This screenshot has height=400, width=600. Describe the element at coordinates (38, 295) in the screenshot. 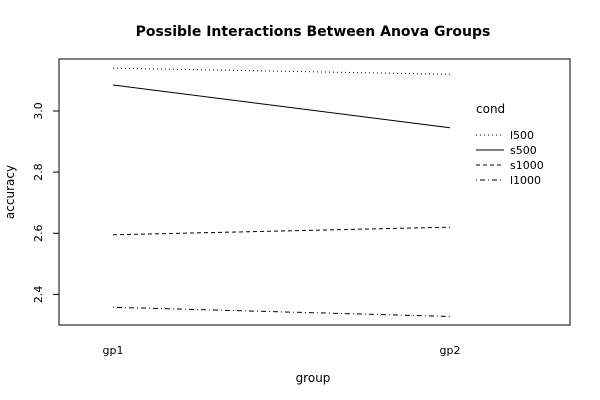

I see `y-tick-label: 2.4` at that location.